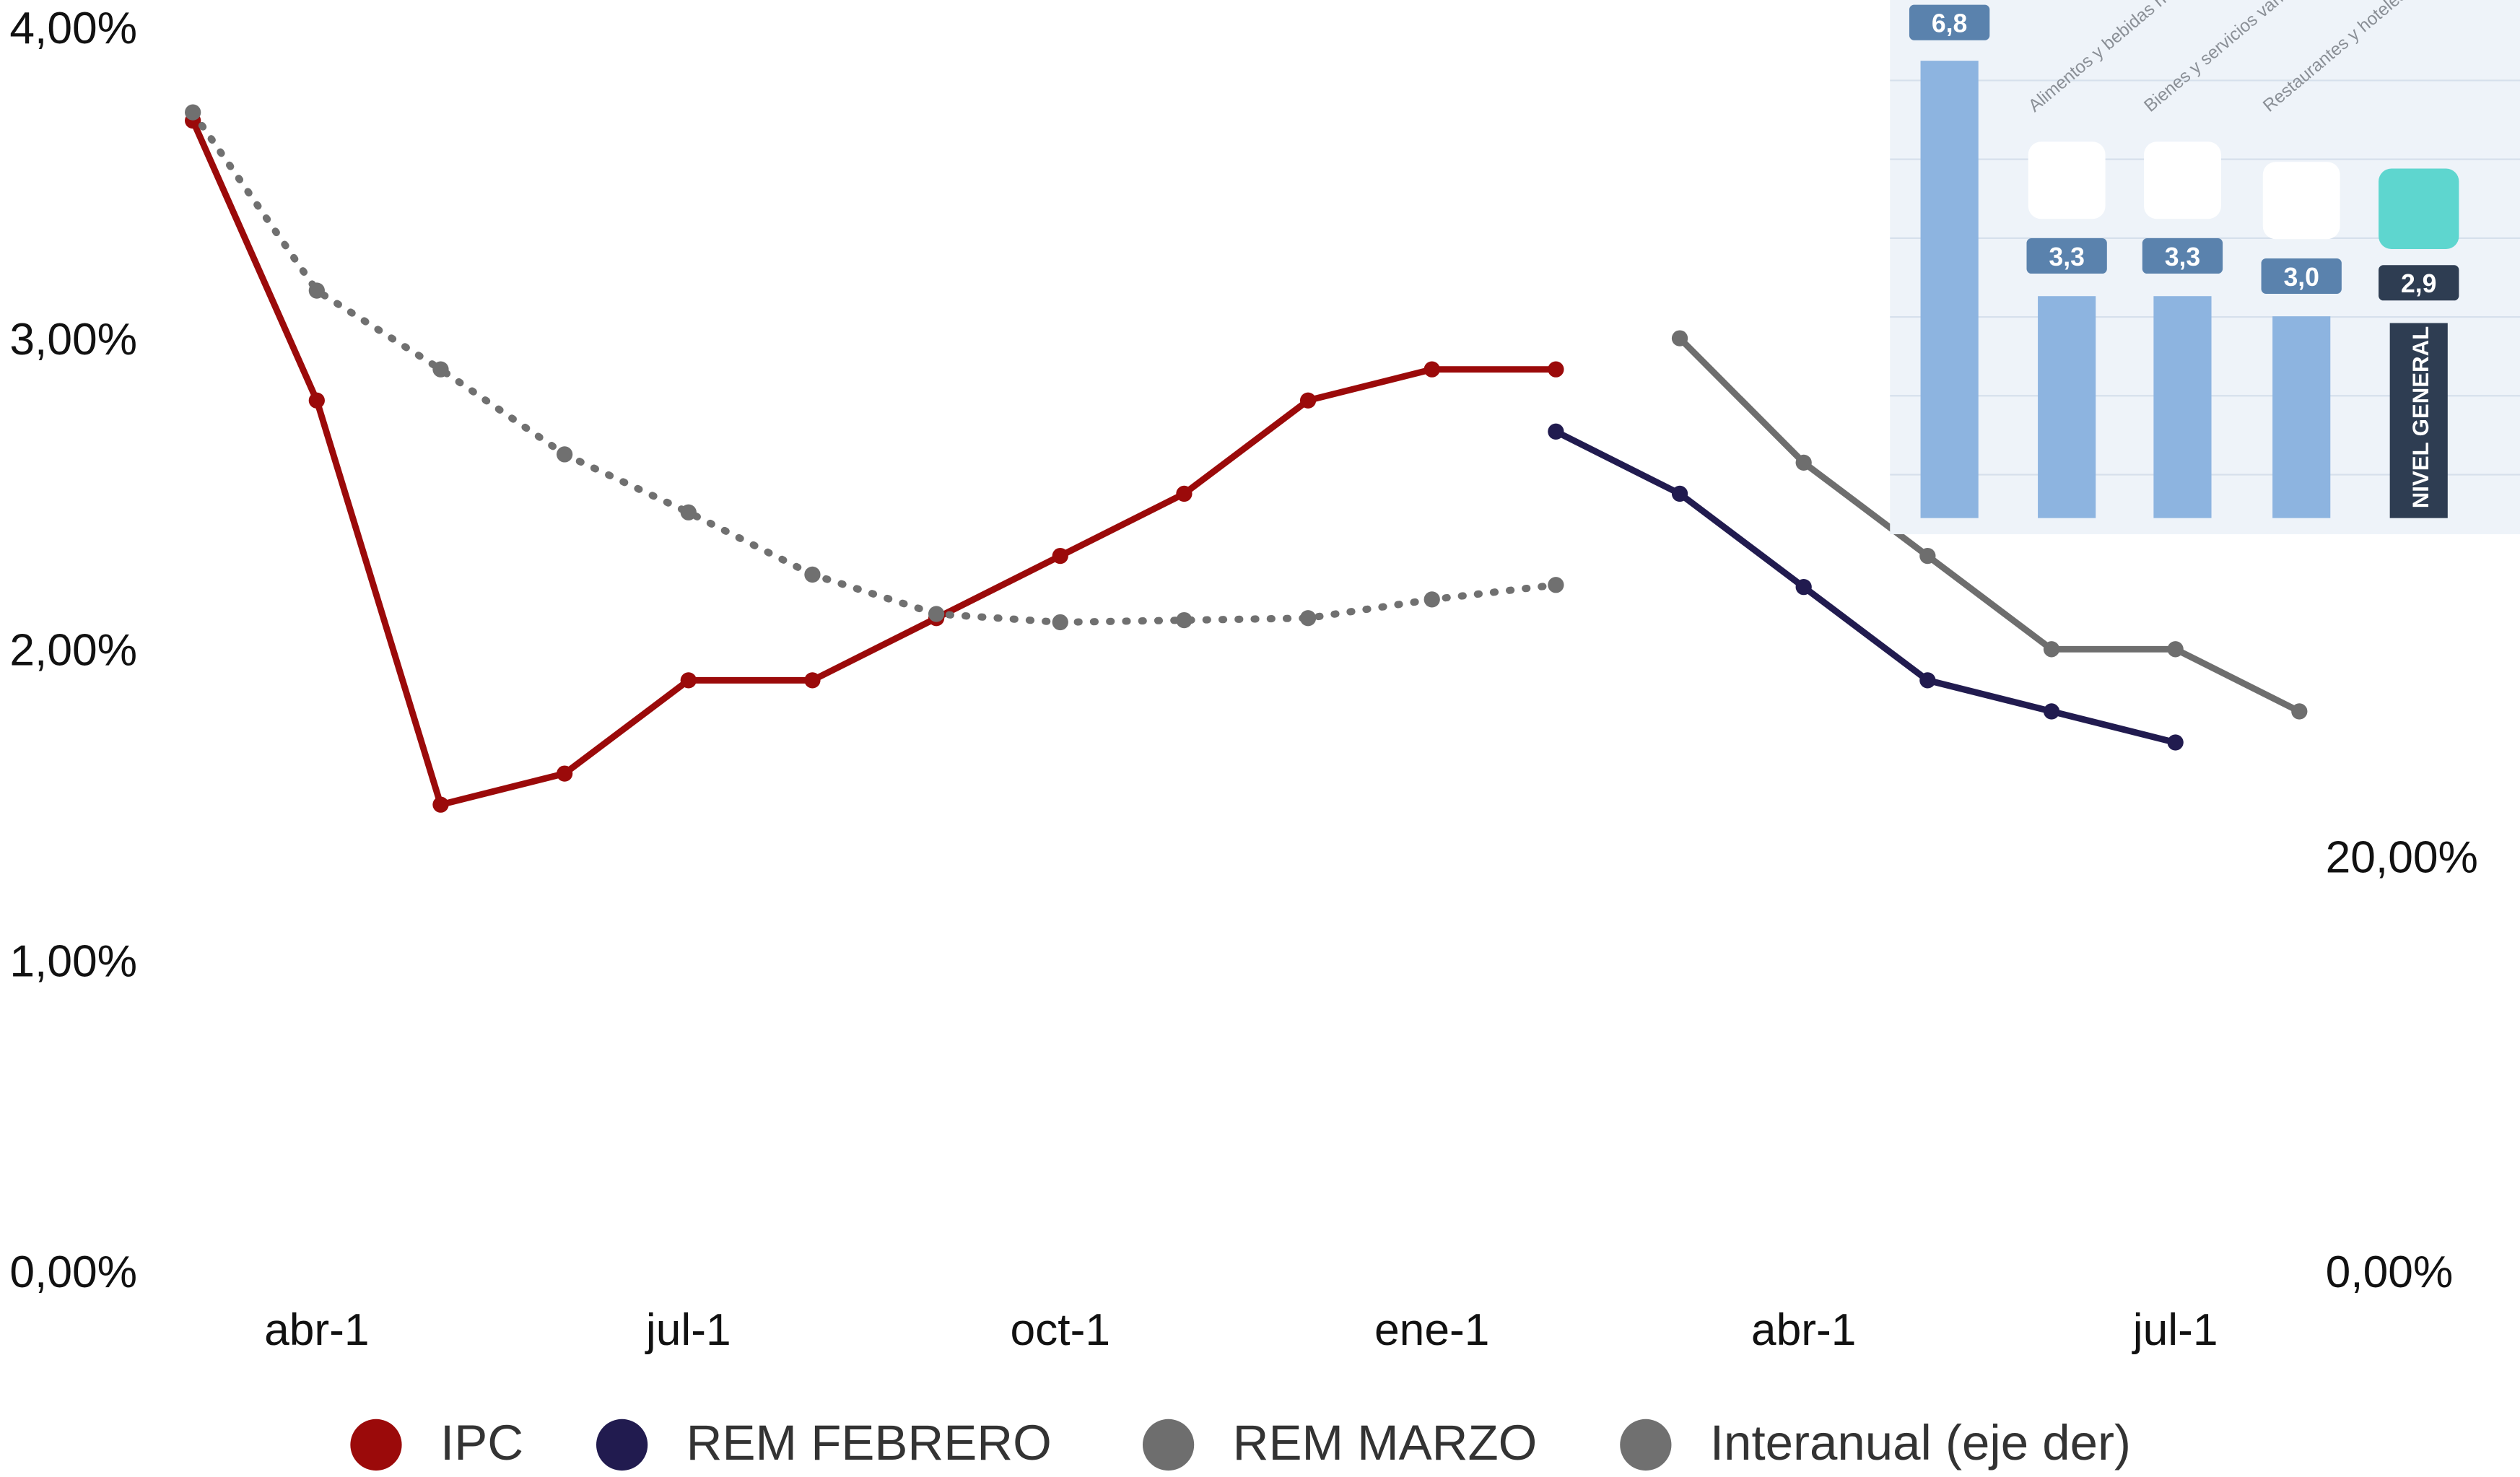  Describe the element at coordinates (2390, 1272) in the screenshot. I see `y2-tick-label: 0,00%` at that location.